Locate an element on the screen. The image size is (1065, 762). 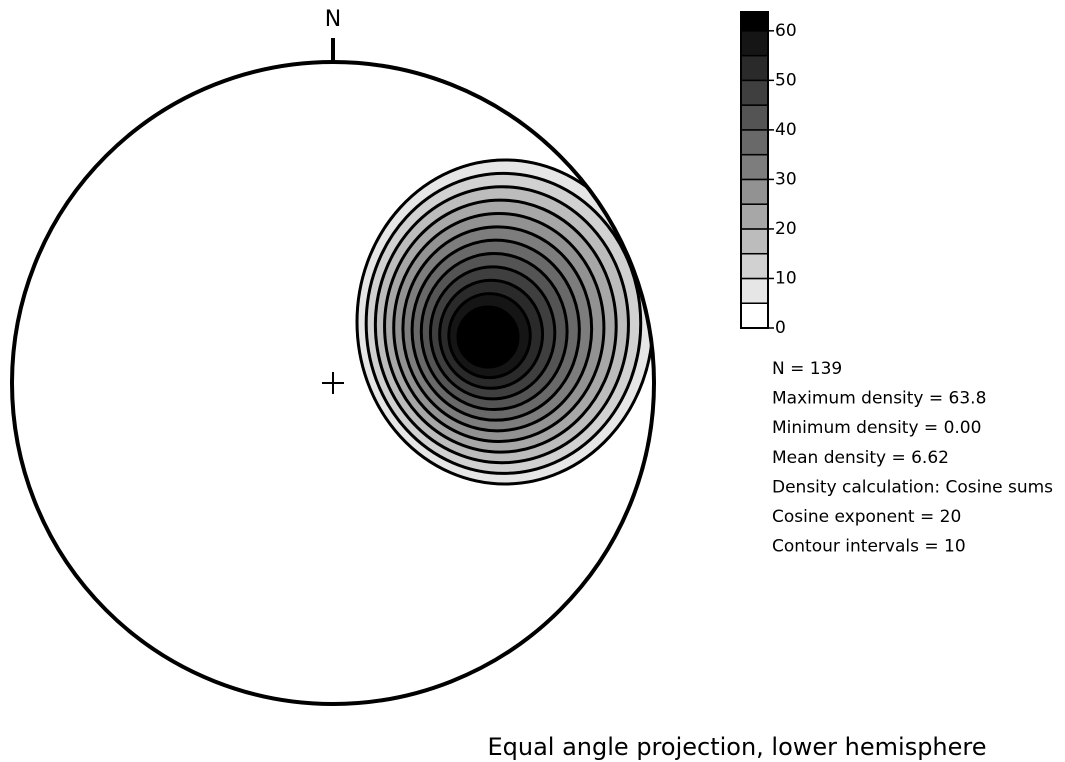
colorbar-tick-label: 20 is located at coordinates (786, 229).